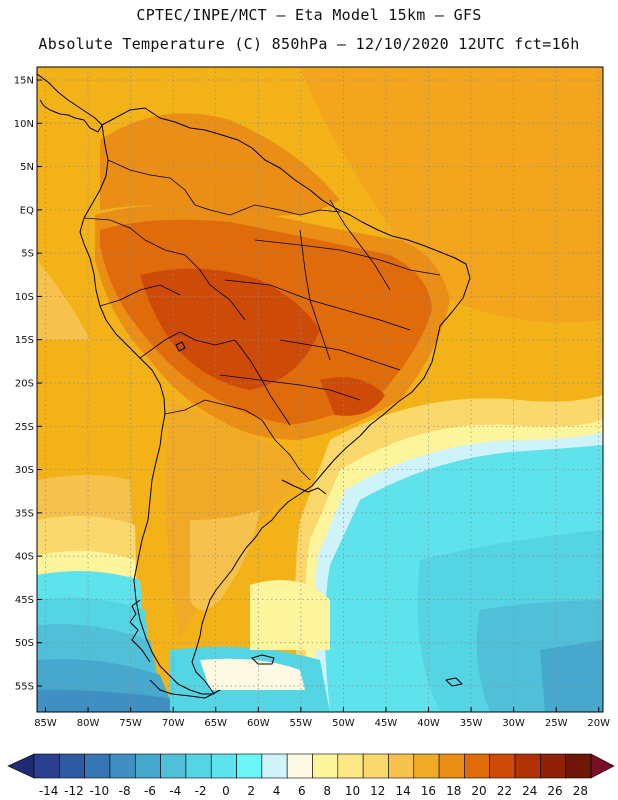 Image resolution: width=618 pixels, height=800 pixels. Describe the element at coordinates (24, 557) in the screenshot. I see `lat-label: 40S` at that location.